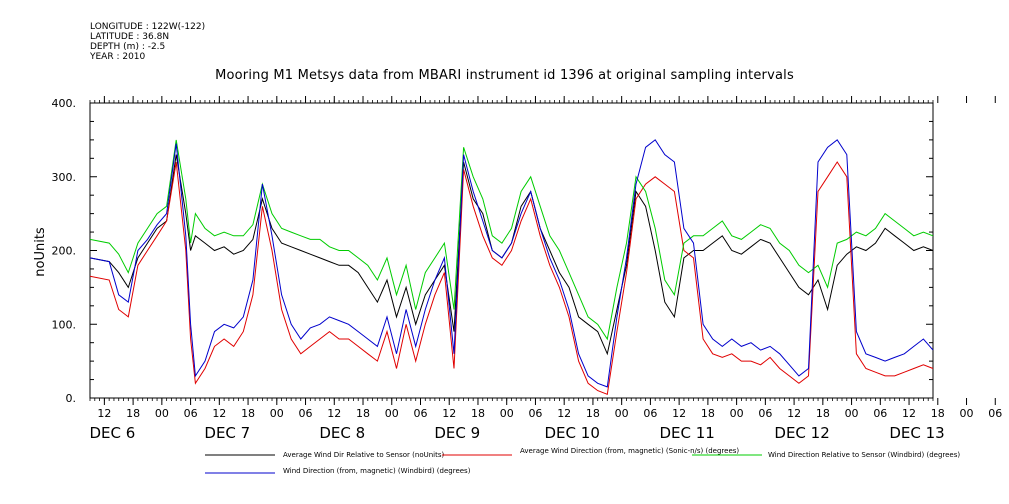 Image resolution: width=1009 pixels, height=504 pixels. What do you see at coordinates (64, 251) in the screenshot?
I see `y-tick-label: 200.` at bounding box center [64, 251].